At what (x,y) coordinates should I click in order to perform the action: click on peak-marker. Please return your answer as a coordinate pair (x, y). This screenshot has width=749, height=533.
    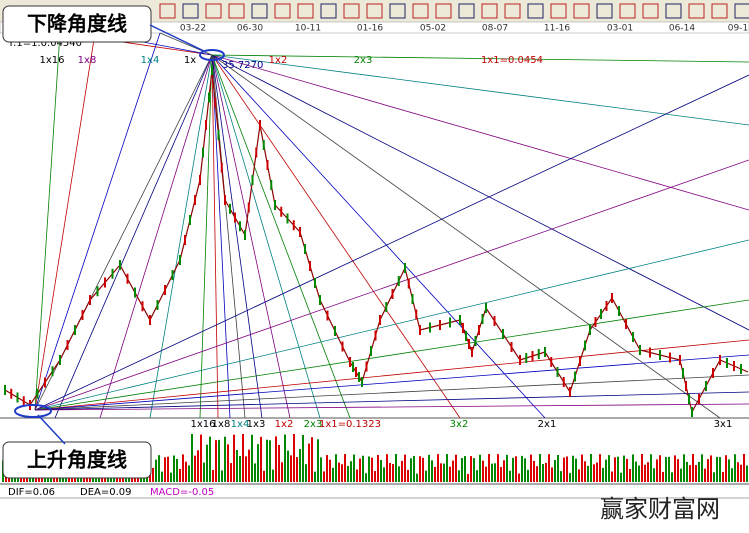
    Looking at the image, I should click on (212, 55).